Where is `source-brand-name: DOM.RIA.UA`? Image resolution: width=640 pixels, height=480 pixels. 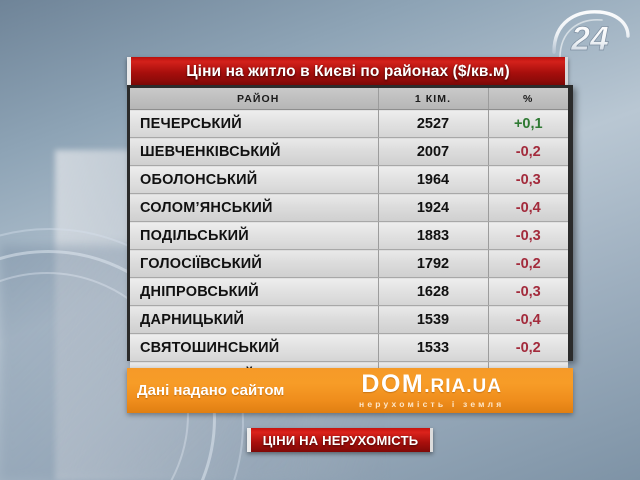
source-brand-name: DOM.RIA.UA is located at coordinates (431, 384).